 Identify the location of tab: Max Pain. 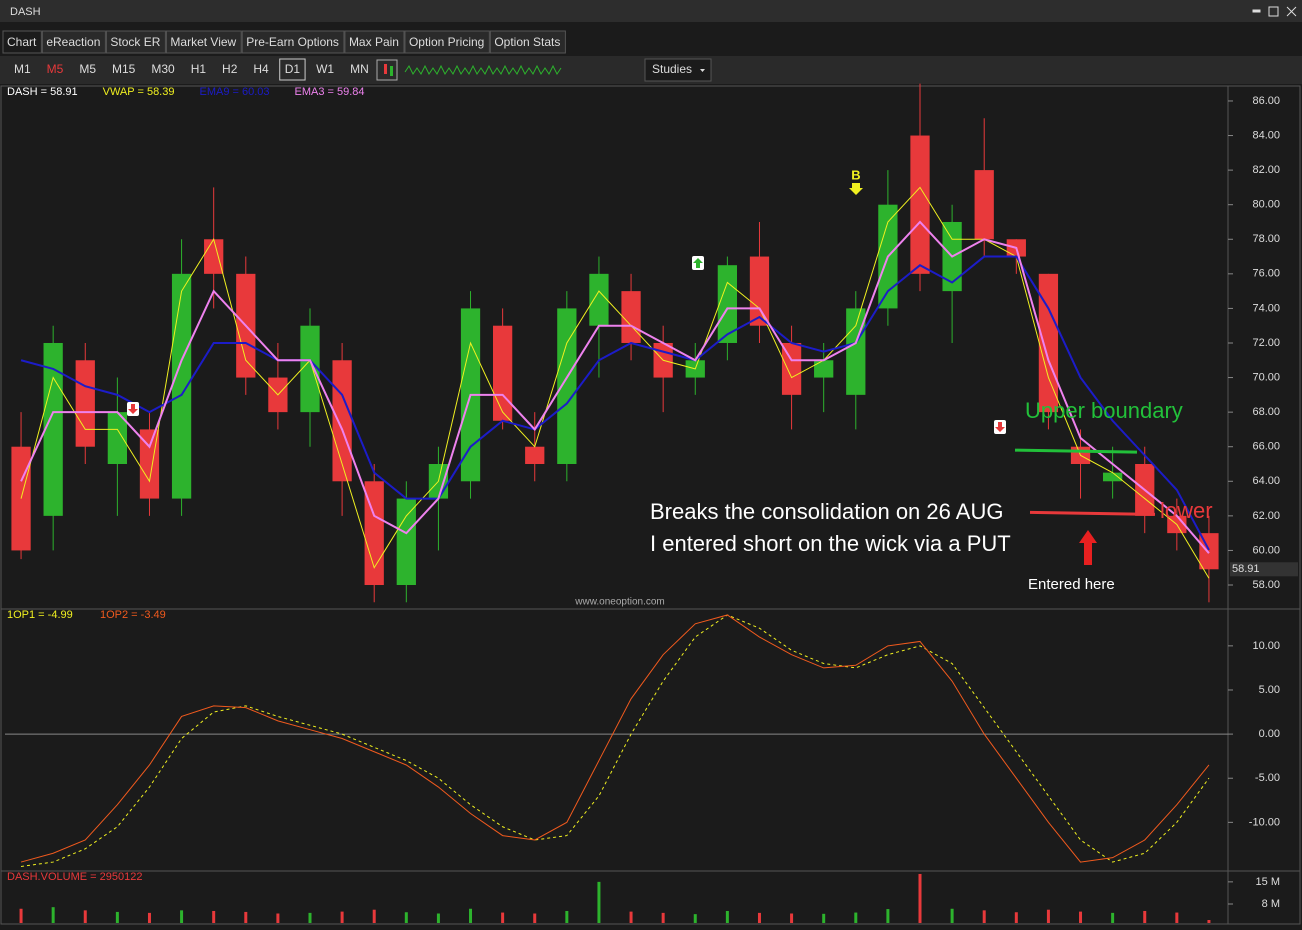
(374, 42).